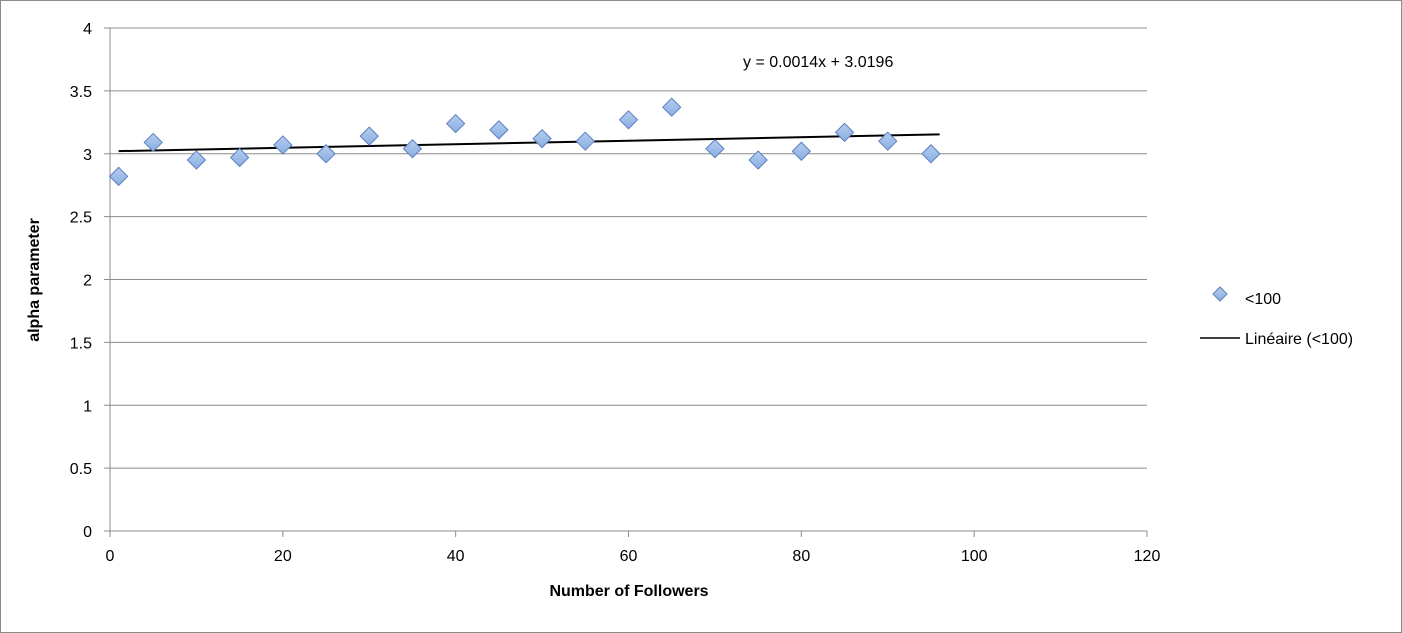 The width and height of the screenshot is (1402, 633). Describe the element at coordinates (801, 556) in the screenshot. I see `x-tick-label: 80` at that location.